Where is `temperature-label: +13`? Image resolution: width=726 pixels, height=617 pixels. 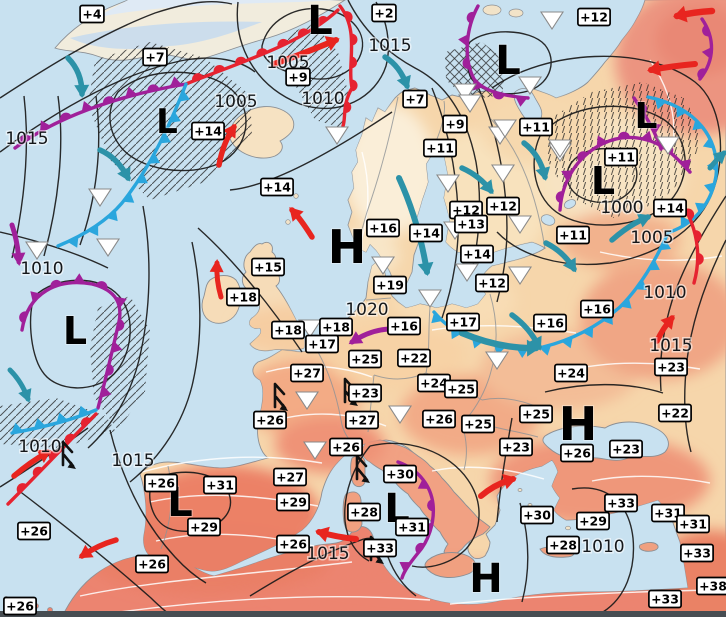 temperature-label: +13 is located at coordinates (471, 224).